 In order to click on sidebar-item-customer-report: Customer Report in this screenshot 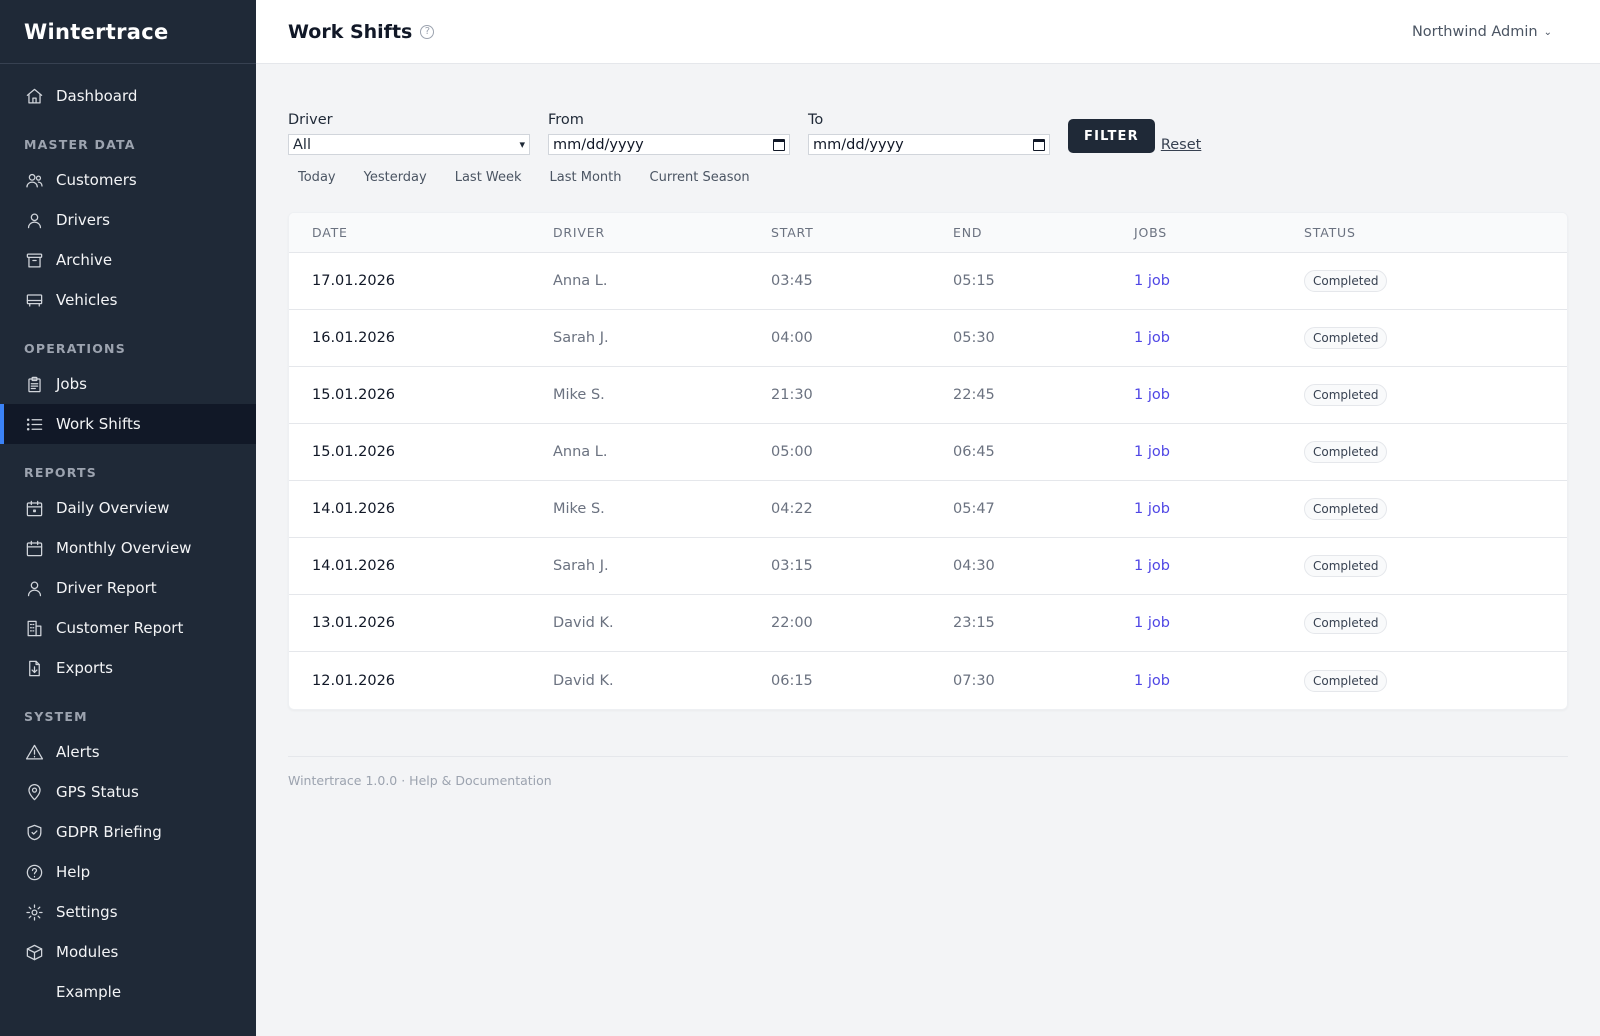, I will do `click(128, 628)`.